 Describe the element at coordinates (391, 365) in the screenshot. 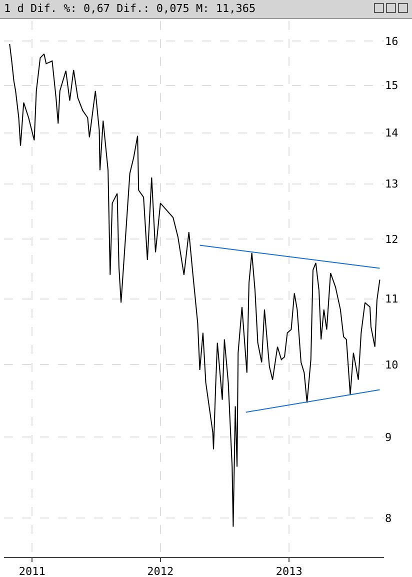

I see `y-tick-label: 10` at that location.